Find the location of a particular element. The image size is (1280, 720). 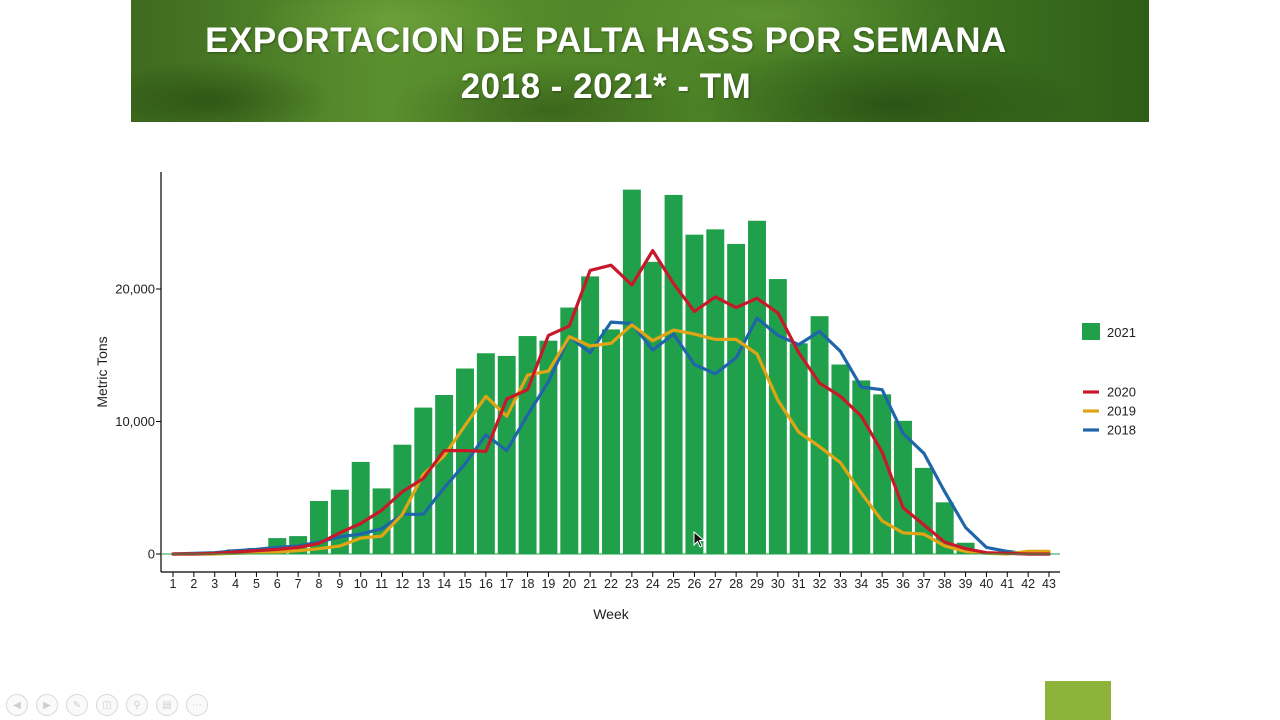

x-tick-label: 30 is located at coordinates (778, 584).